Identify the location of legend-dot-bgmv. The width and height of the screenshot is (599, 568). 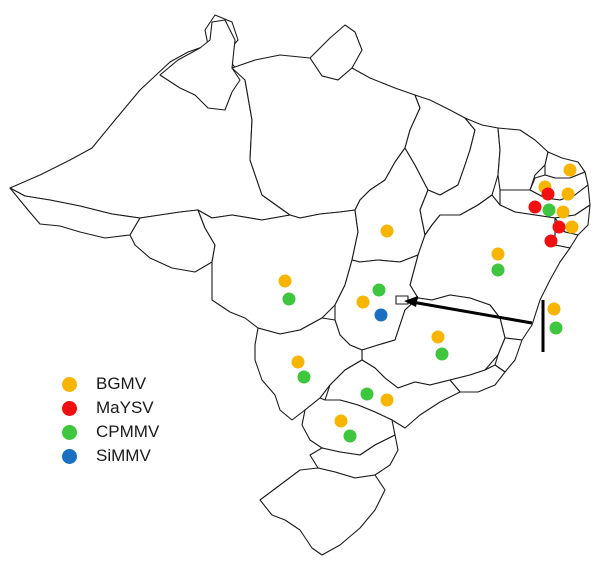
(69, 384).